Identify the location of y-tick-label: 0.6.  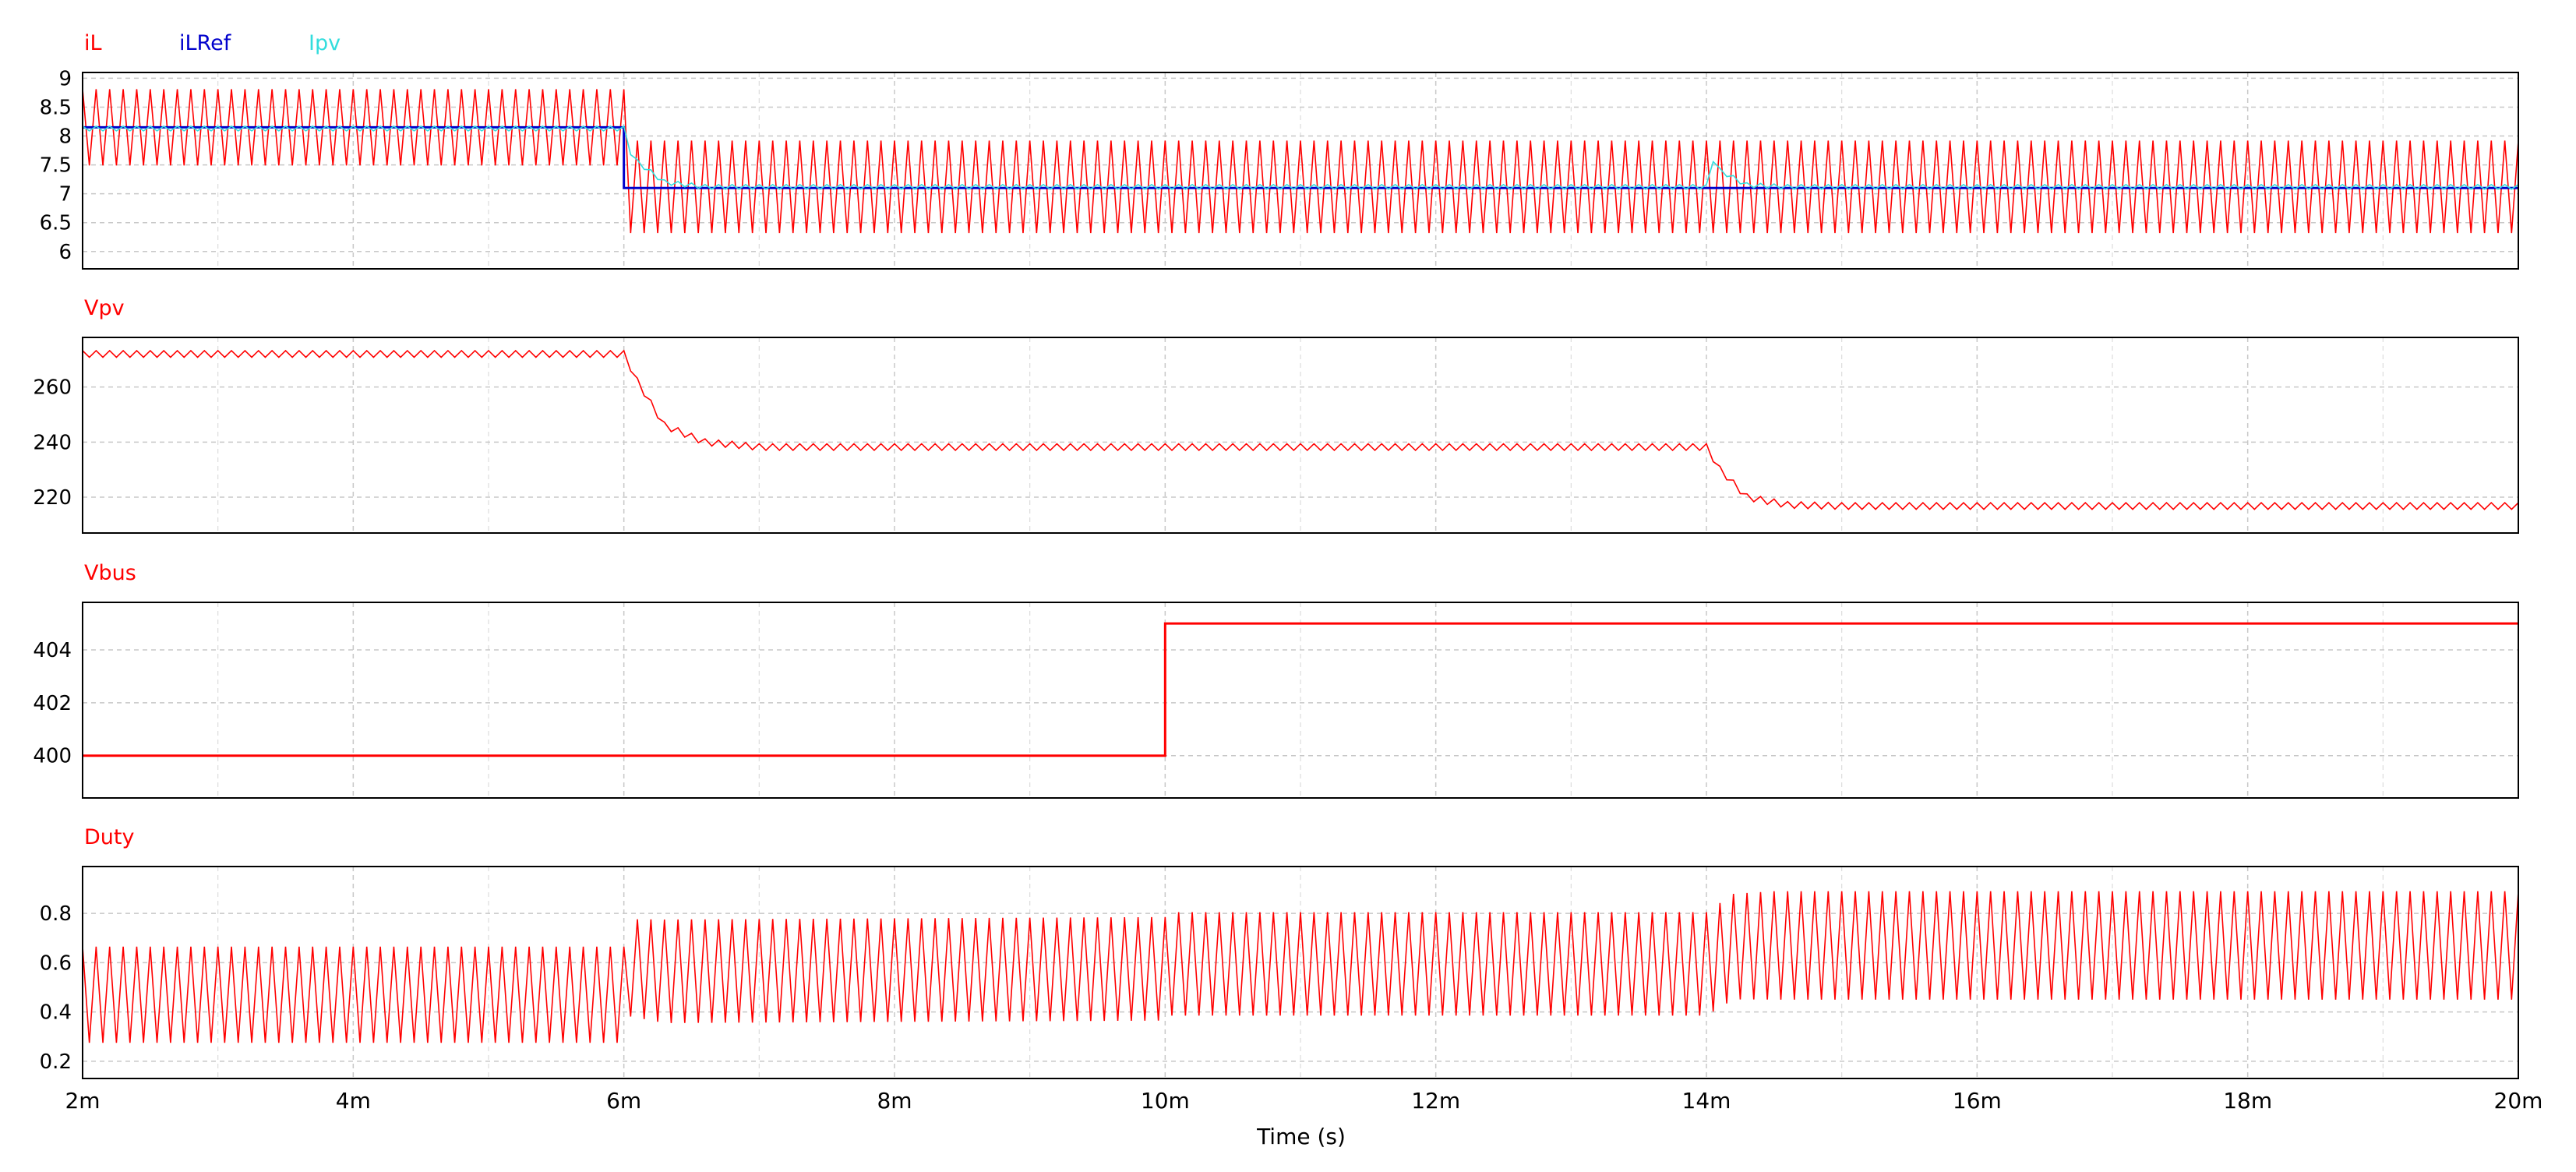
(56, 963).